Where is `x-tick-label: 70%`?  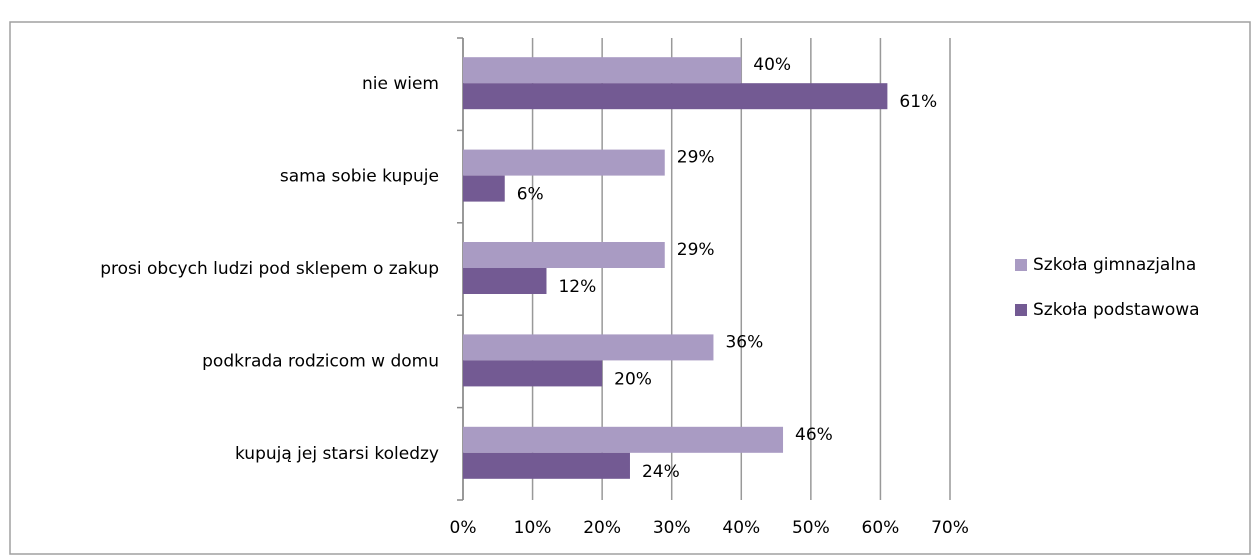
x-tick-label: 70% is located at coordinates (950, 528).